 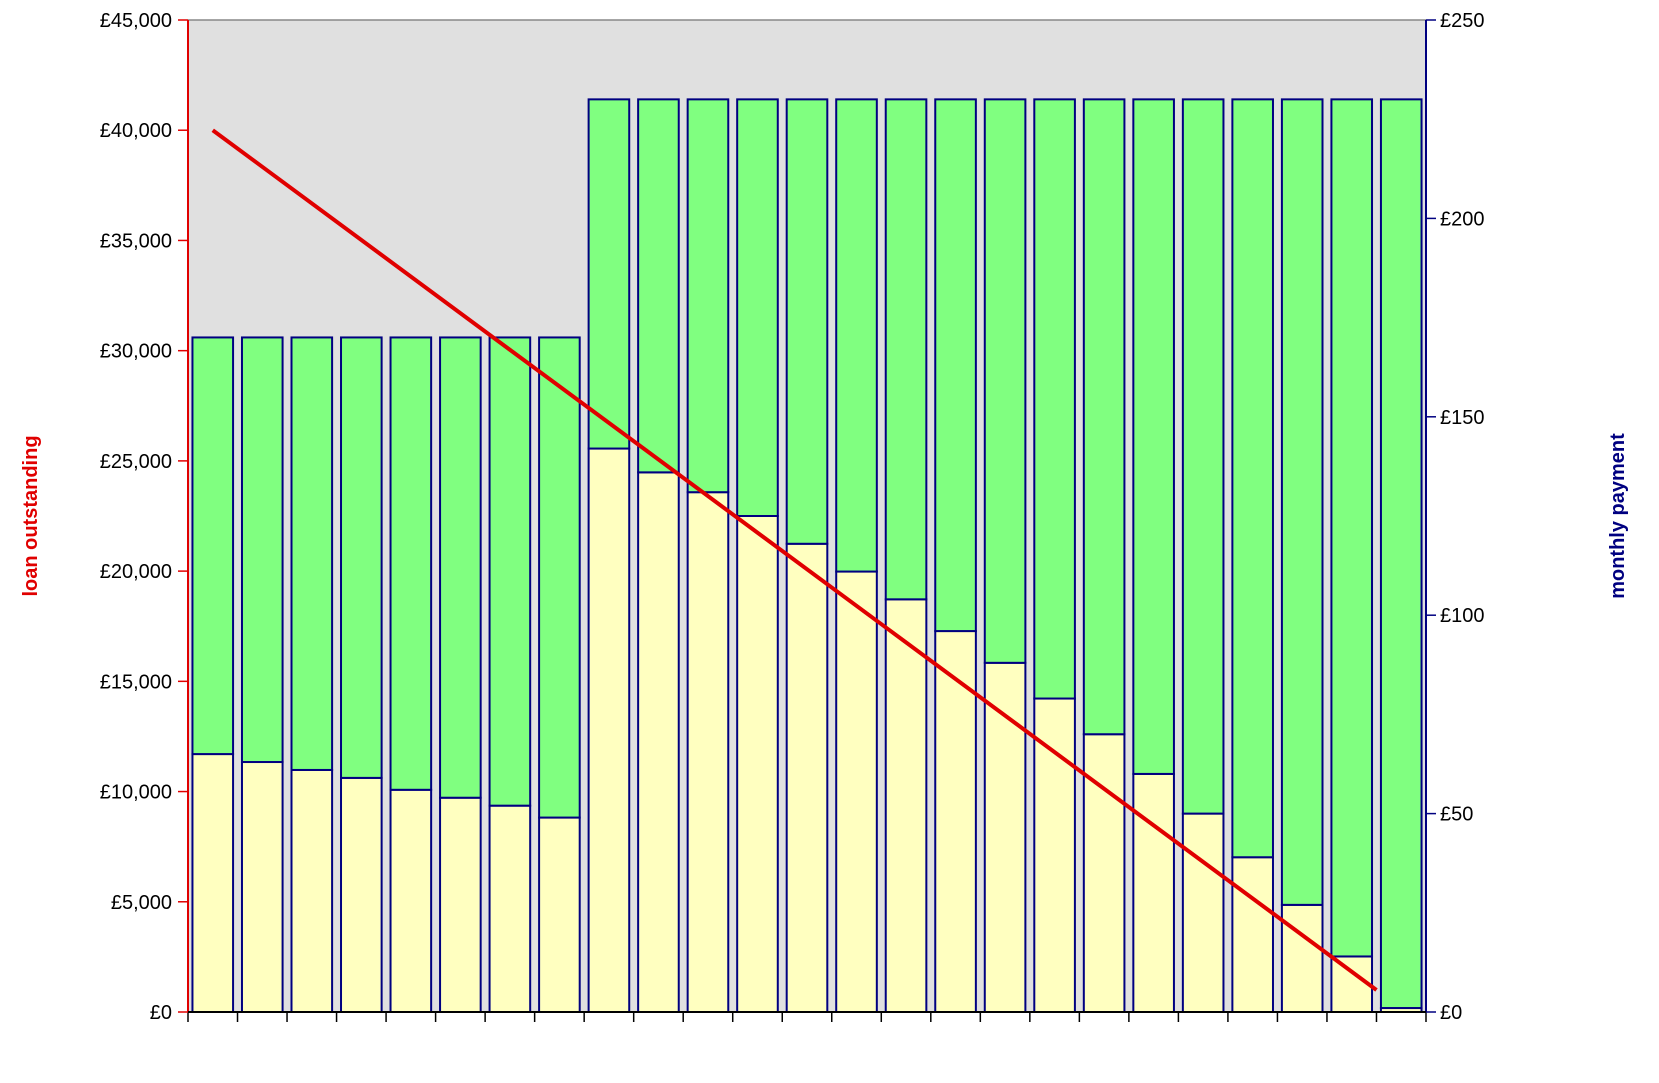 What do you see at coordinates (161, 1013) in the screenshot?
I see `left-tick-label: £0` at bounding box center [161, 1013].